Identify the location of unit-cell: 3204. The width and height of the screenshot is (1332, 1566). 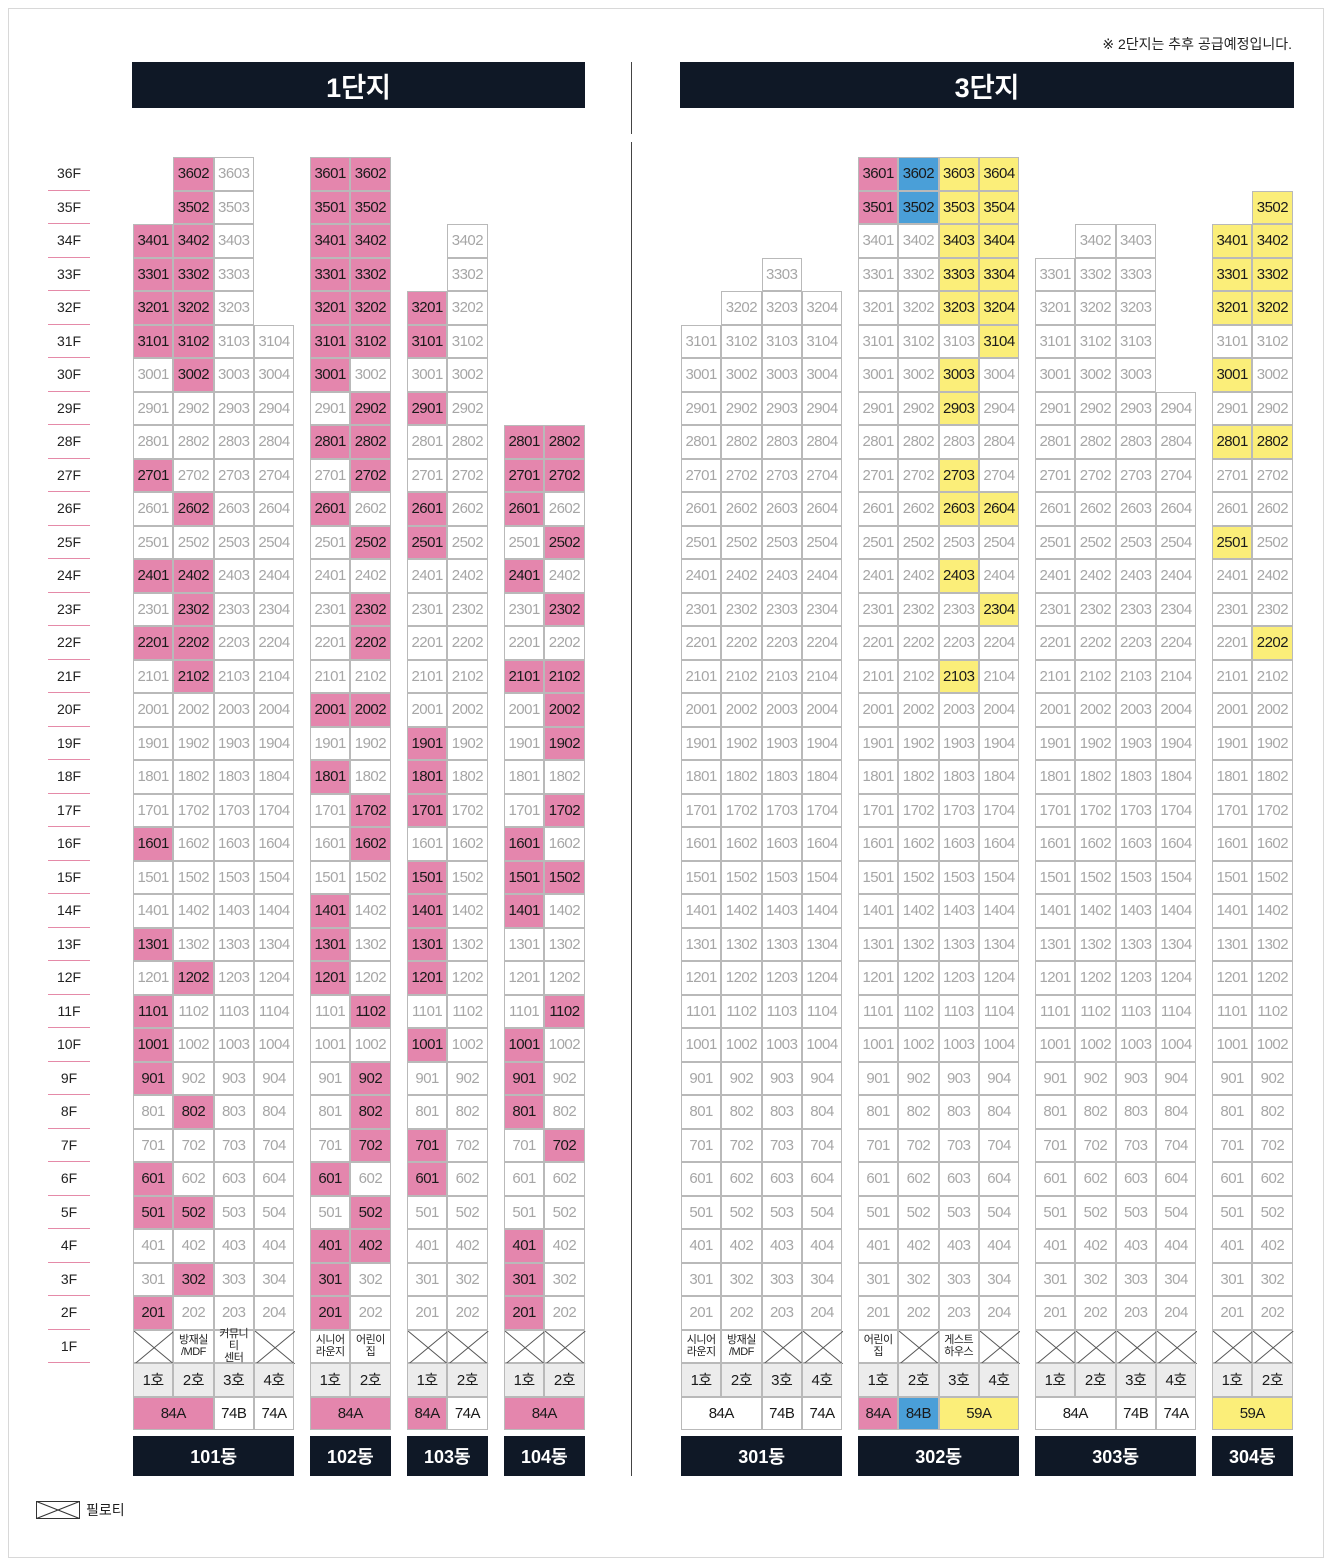
(822, 308).